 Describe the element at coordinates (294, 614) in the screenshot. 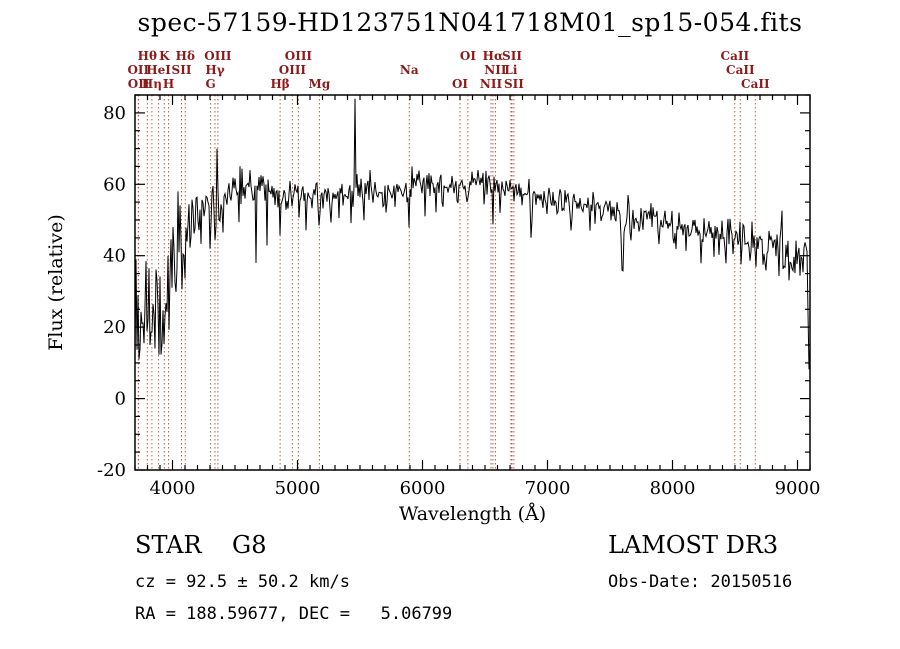

I see `ra-dec-value: RA = 188.59677, DEC = 5.06799` at that location.